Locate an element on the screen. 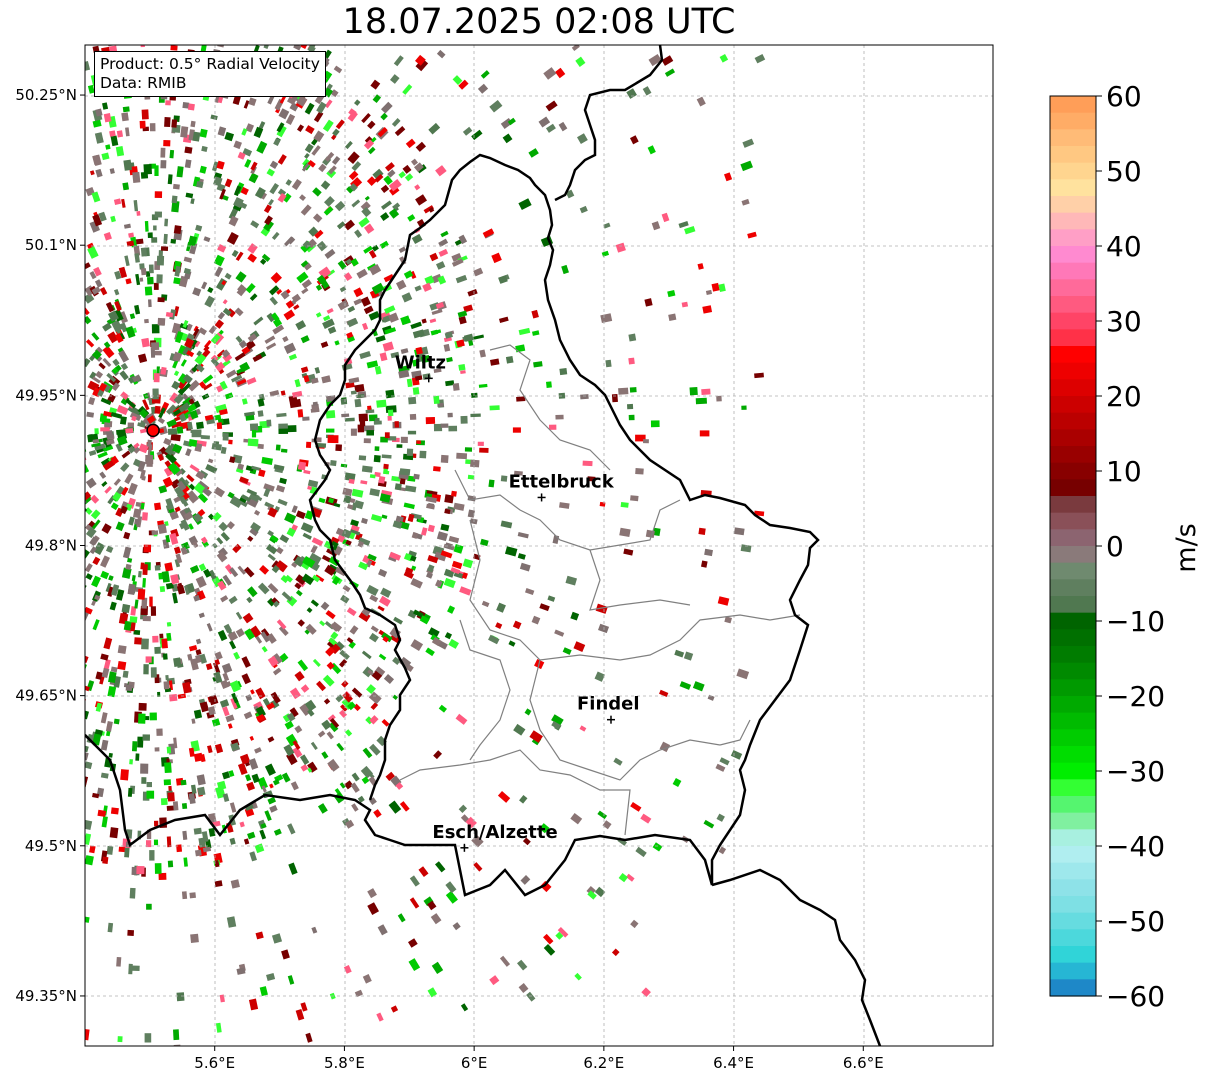 The height and width of the screenshot is (1081, 1207). colorbar-tick-label: 20 is located at coordinates (1124, 396).